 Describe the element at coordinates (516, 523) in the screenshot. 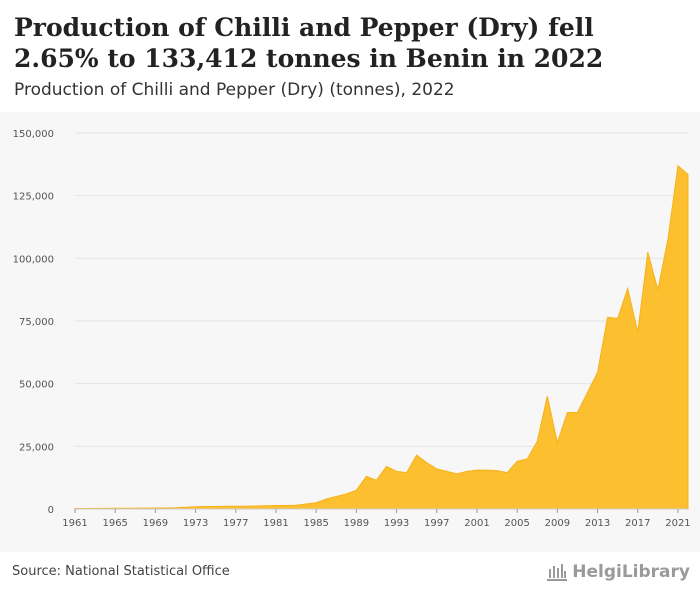

I see `x-tick-label: 2005` at that location.